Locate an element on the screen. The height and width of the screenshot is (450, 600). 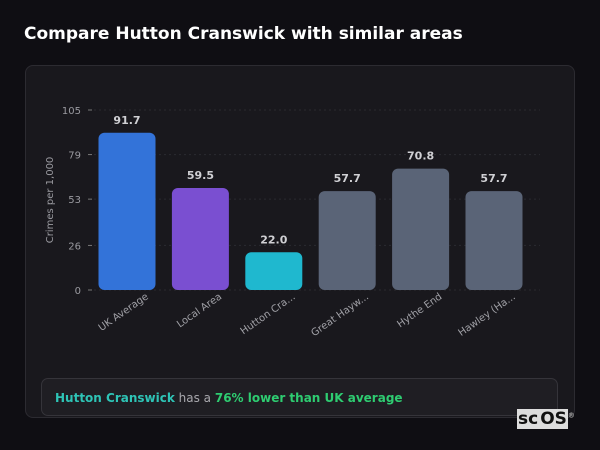
summary-place: Hutton Cranswick is located at coordinates (115, 398).